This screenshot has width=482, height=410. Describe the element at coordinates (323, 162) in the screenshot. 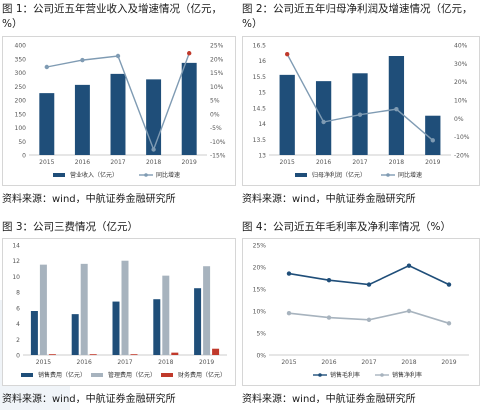

I see `combo-x-tick-label: 2016` at that location.